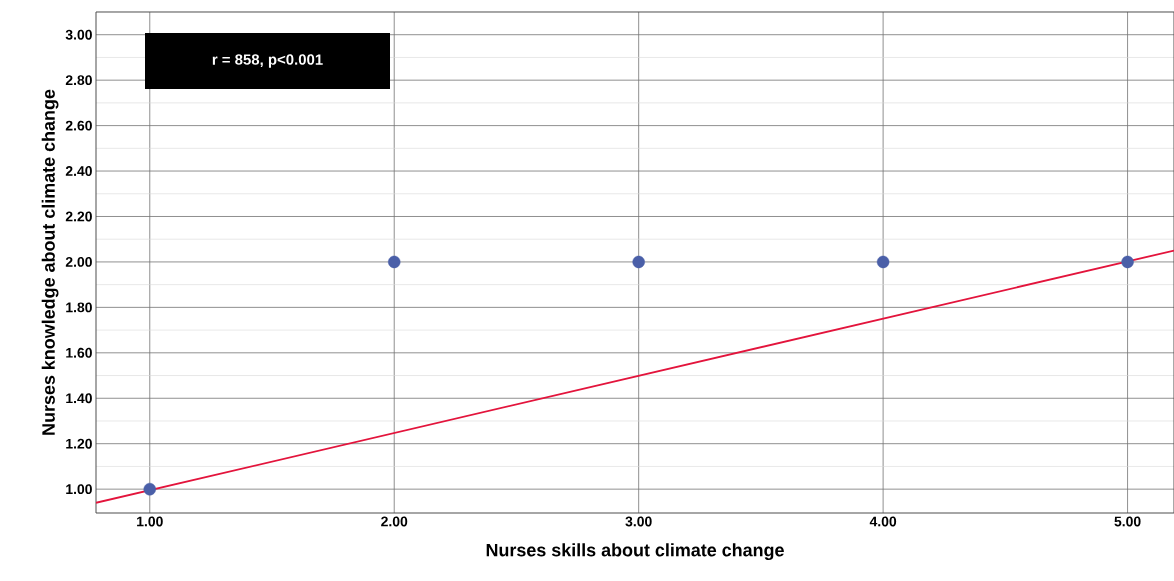 The width and height of the screenshot is (1174, 581). Describe the element at coordinates (79, 398) in the screenshot. I see `y-tick-label: 1.40` at that location.